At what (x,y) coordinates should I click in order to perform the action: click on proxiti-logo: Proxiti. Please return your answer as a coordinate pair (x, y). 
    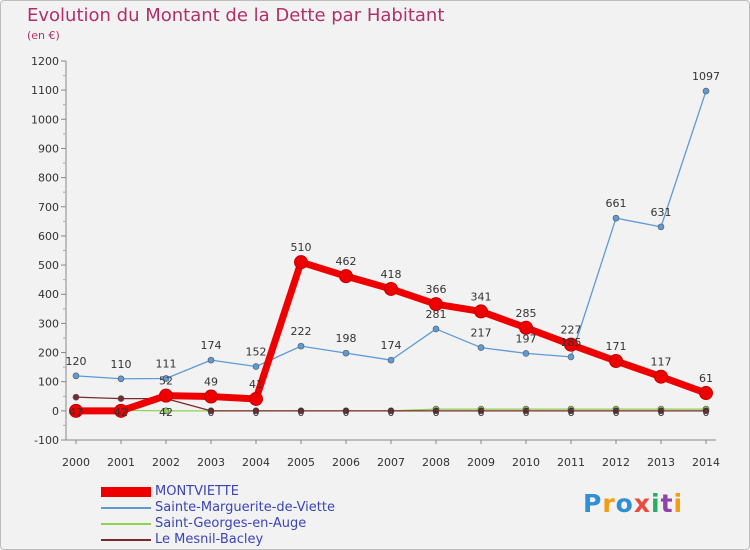
    Looking at the image, I should click on (633, 503).